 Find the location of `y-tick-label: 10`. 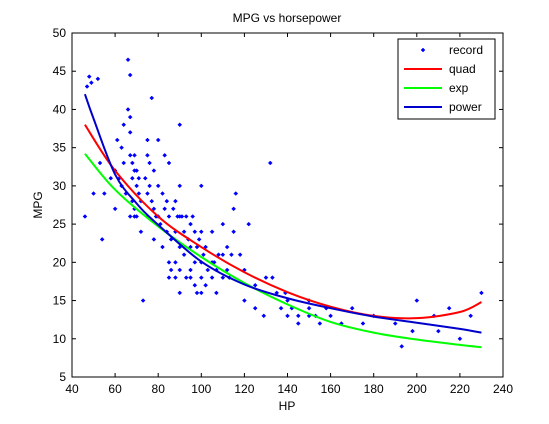

y-tick-label: 10 is located at coordinates (60, 339).